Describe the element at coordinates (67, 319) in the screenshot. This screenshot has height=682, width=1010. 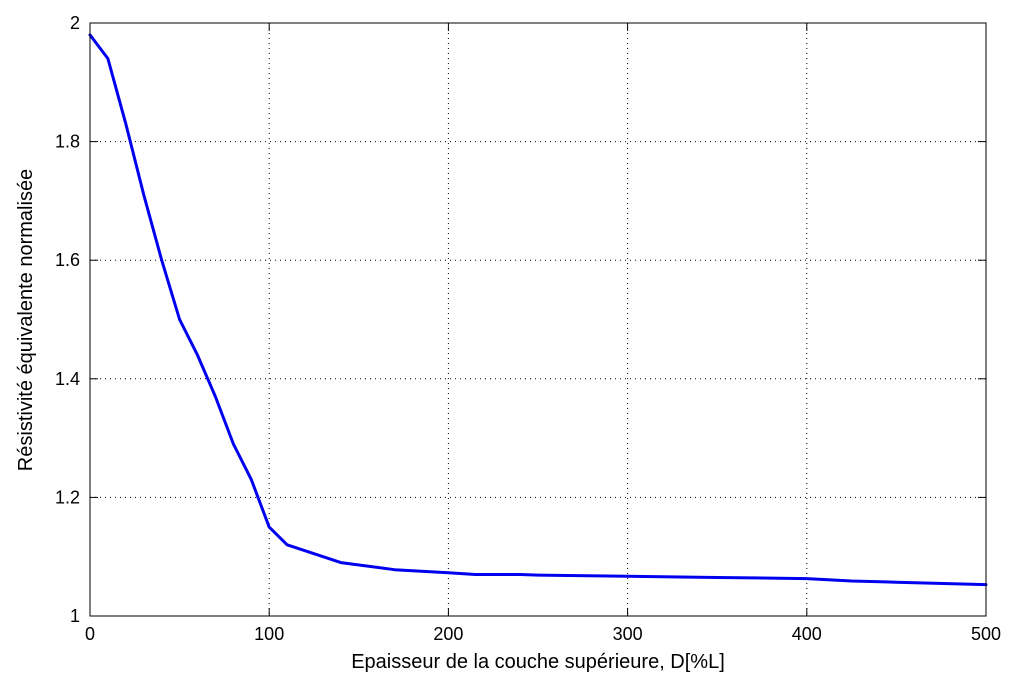
I see `y-tick-labels: 1 1.2 1.4 1.6 1.8 2` at that location.